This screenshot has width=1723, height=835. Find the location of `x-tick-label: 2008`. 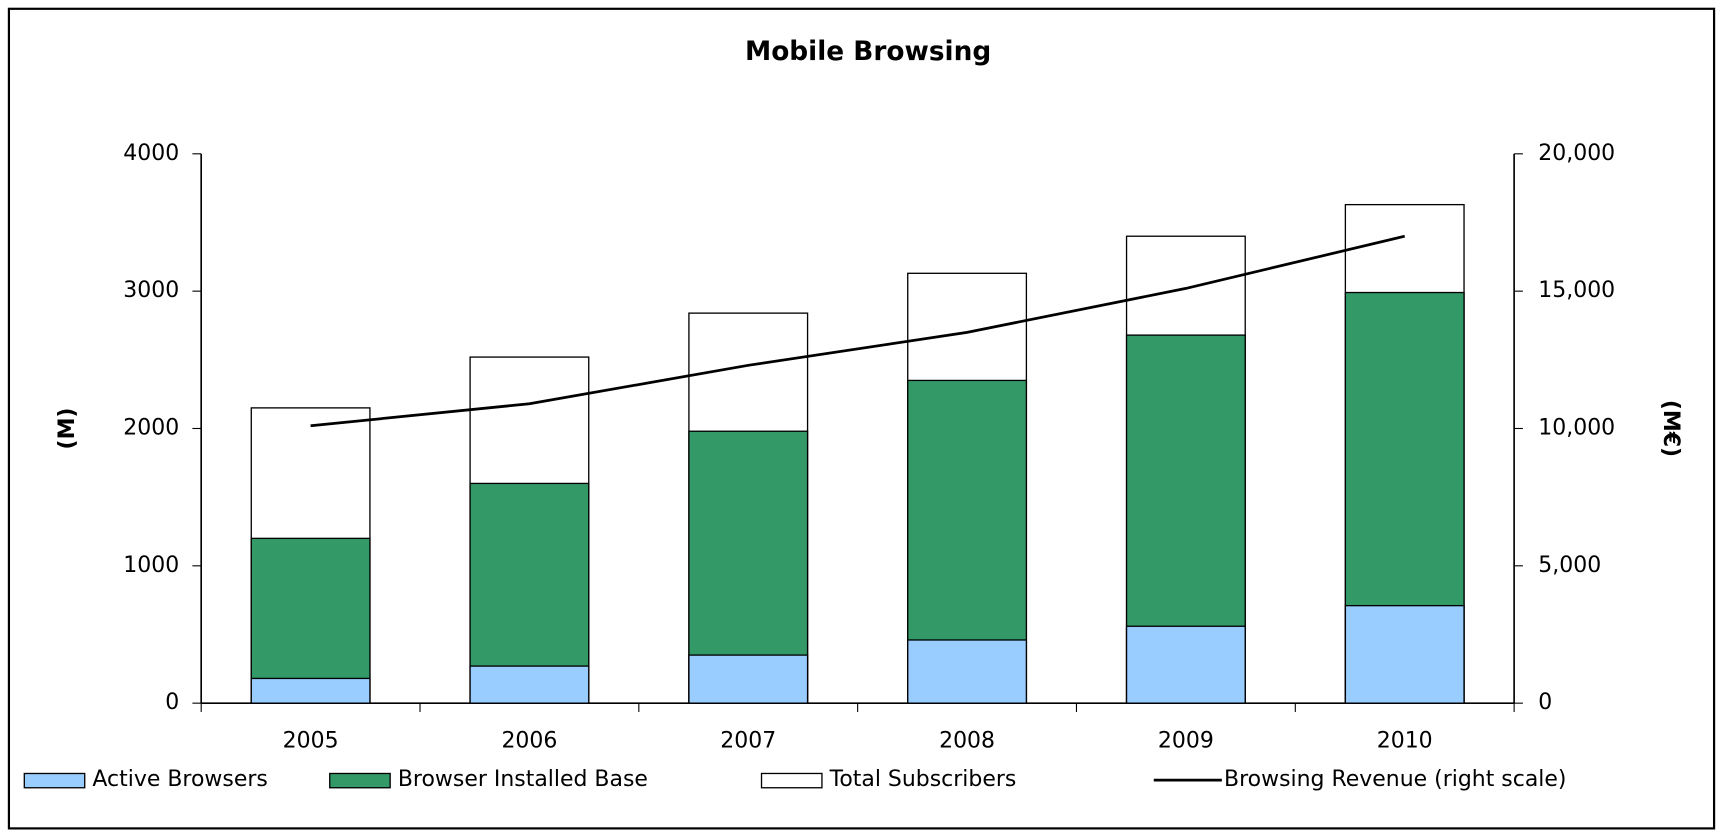

x-tick-label: 2008 is located at coordinates (967, 741).